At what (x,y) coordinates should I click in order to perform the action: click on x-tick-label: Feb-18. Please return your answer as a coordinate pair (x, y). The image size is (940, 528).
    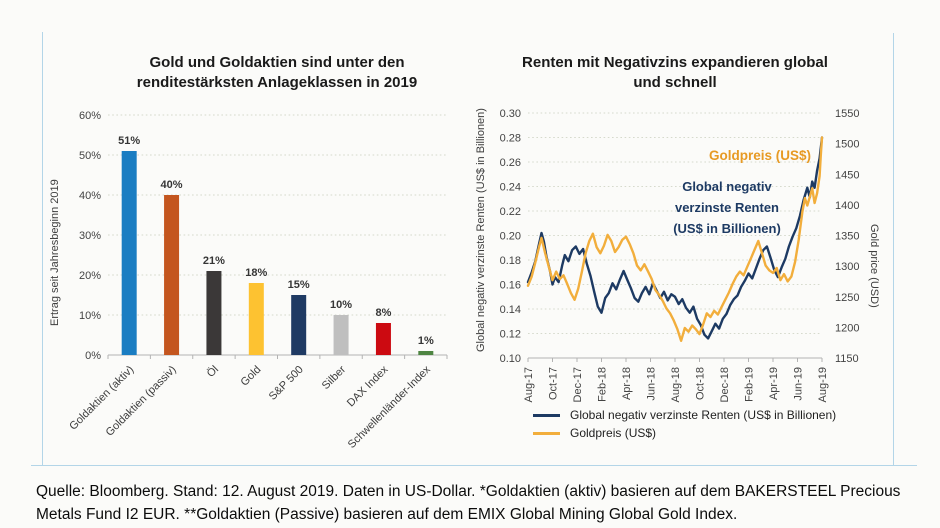
    Looking at the image, I should click on (603, 384).